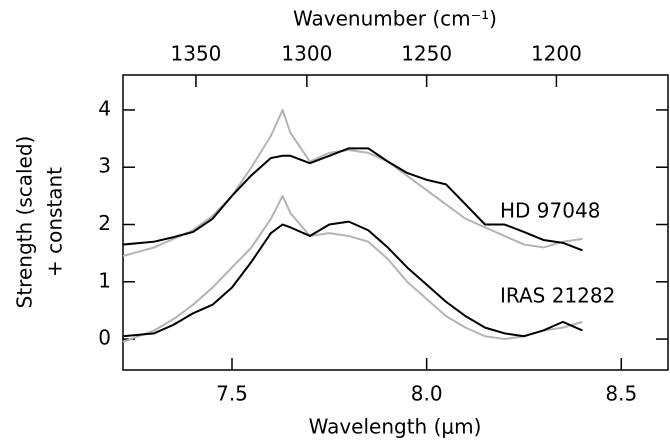 The height and width of the screenshot is (443, 670). Describe the element at coordinates (232, 394) in the screenshot. I see `x-tick-label: 7.5` at that location.